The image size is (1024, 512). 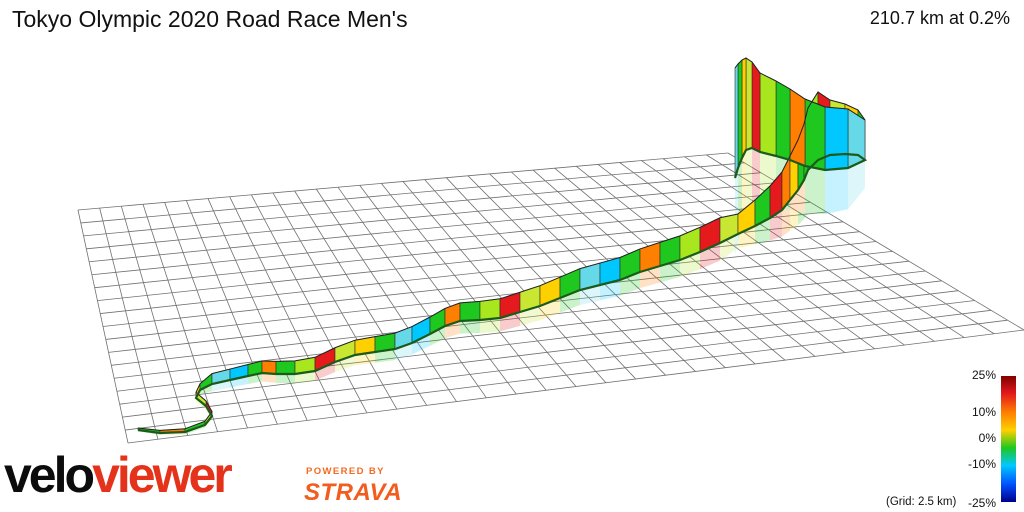 What do you see at coordinates (987, 438) in the screenshot?
I see `legend-label-0: 0%` at bounding box center [987, 438].